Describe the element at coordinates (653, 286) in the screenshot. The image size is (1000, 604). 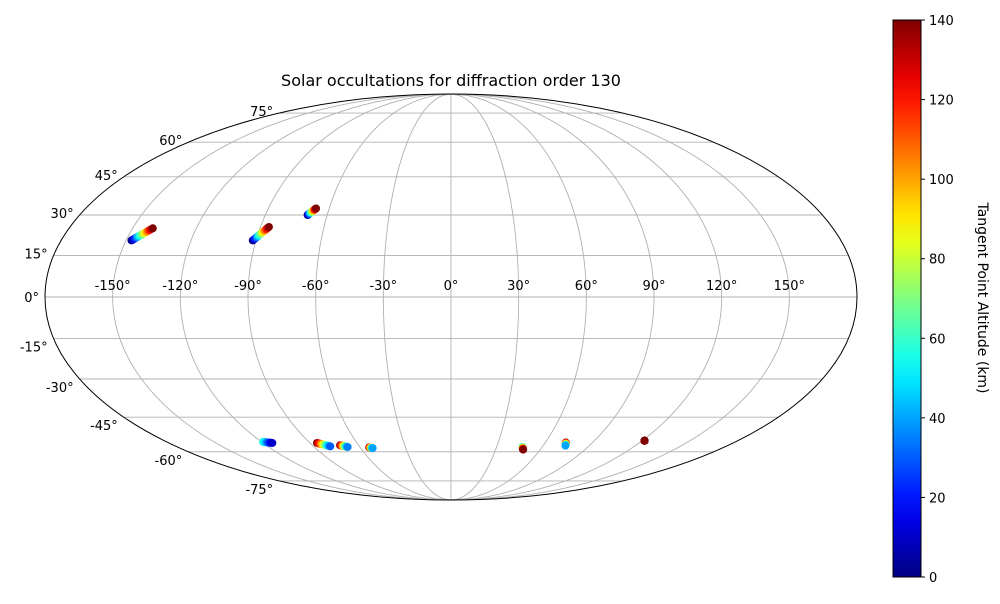
I see `x-tick-label: 90°` at that location.